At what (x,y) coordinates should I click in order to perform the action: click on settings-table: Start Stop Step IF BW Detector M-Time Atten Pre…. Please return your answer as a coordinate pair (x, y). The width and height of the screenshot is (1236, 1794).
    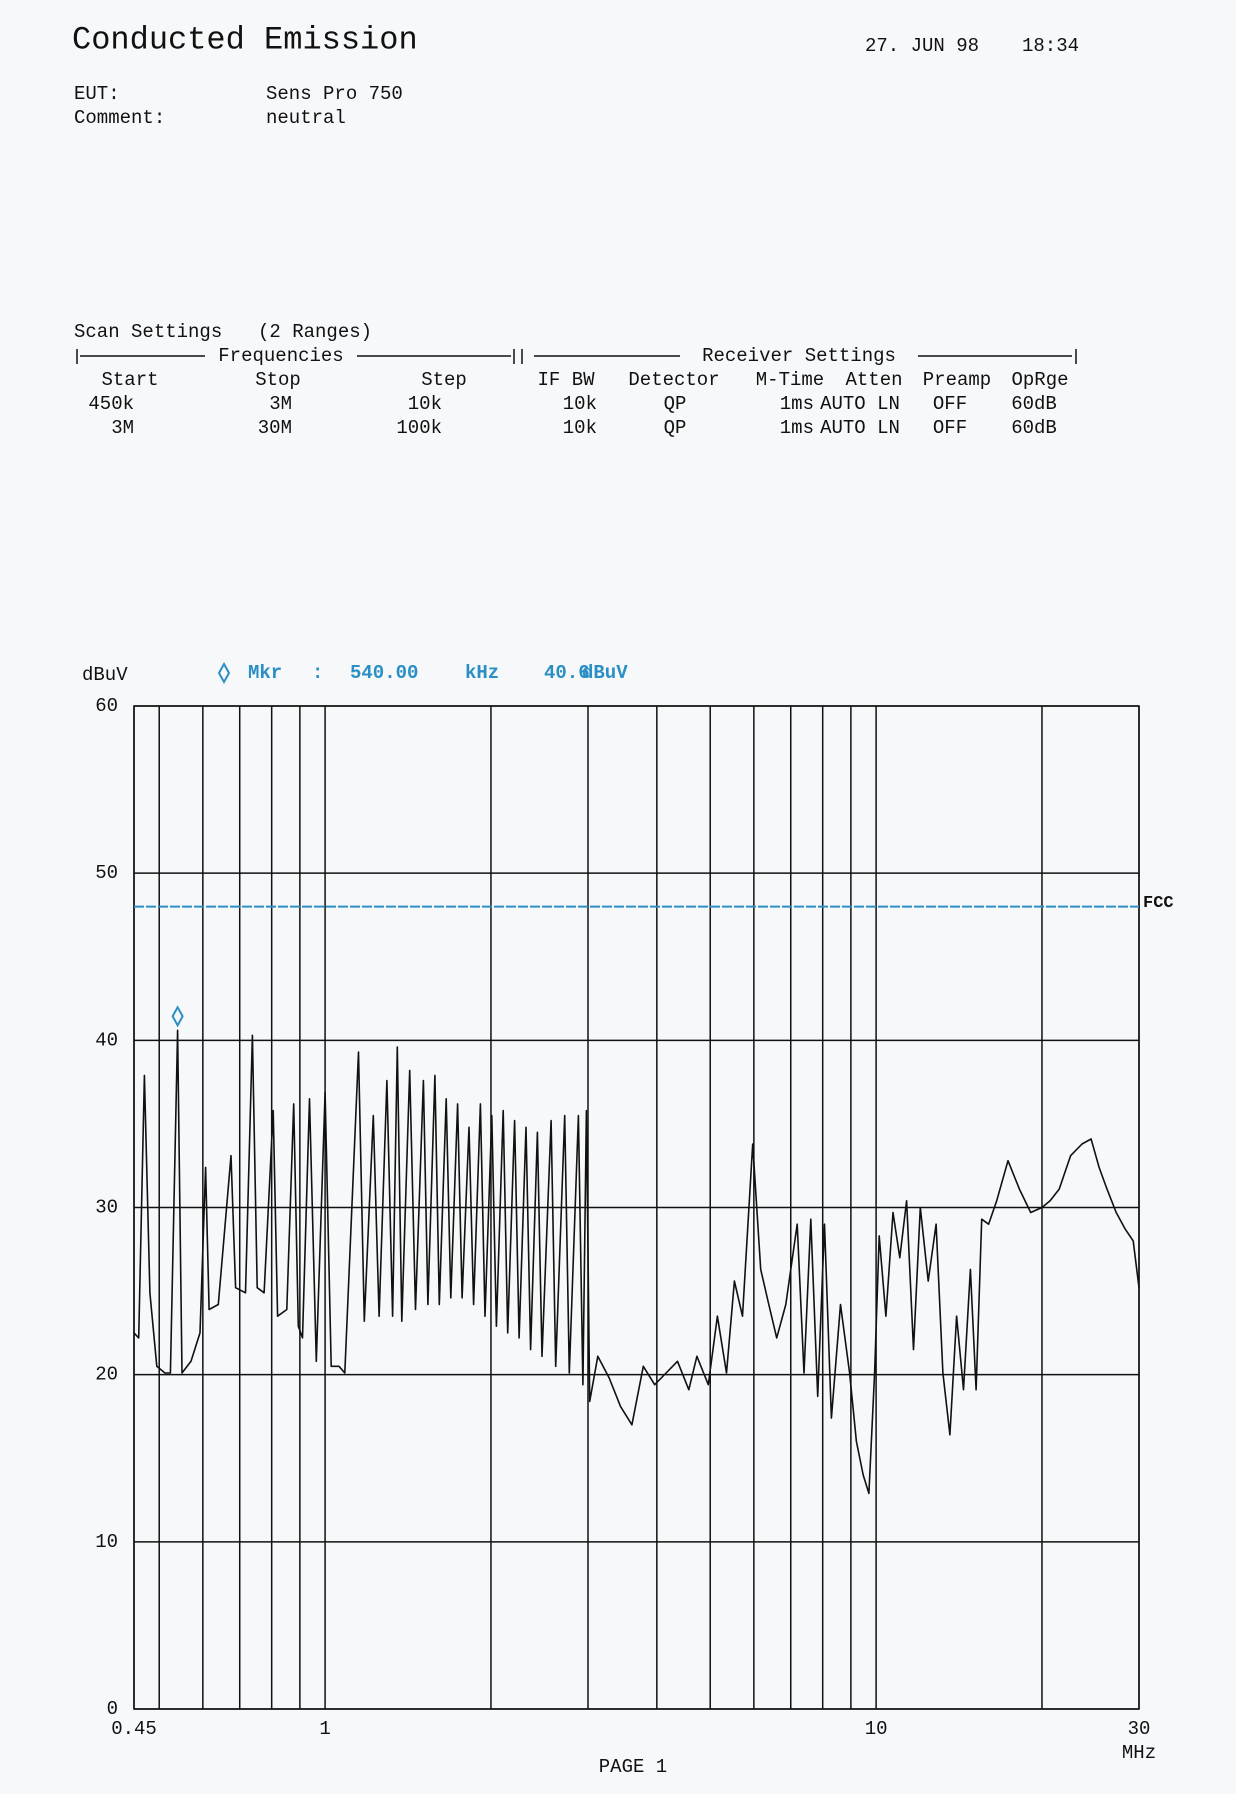
    Looking at the image, I should click on (578, 404).